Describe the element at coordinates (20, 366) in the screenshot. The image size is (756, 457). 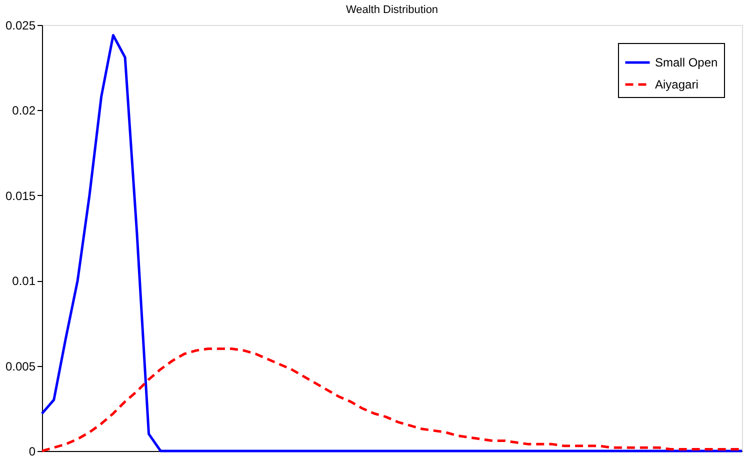
I see `y-tick-label: 0.005` at that location.